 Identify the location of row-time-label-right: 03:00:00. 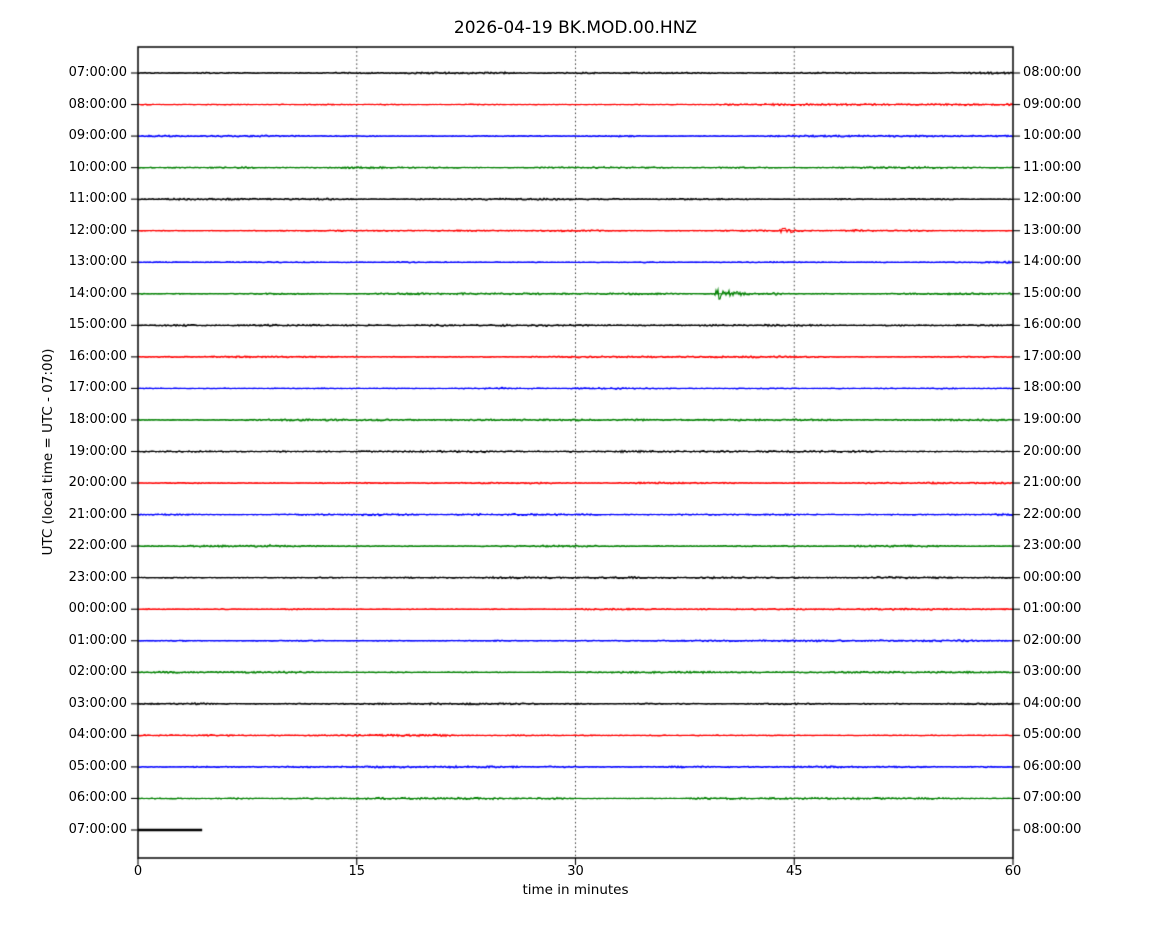
(1052, 672).